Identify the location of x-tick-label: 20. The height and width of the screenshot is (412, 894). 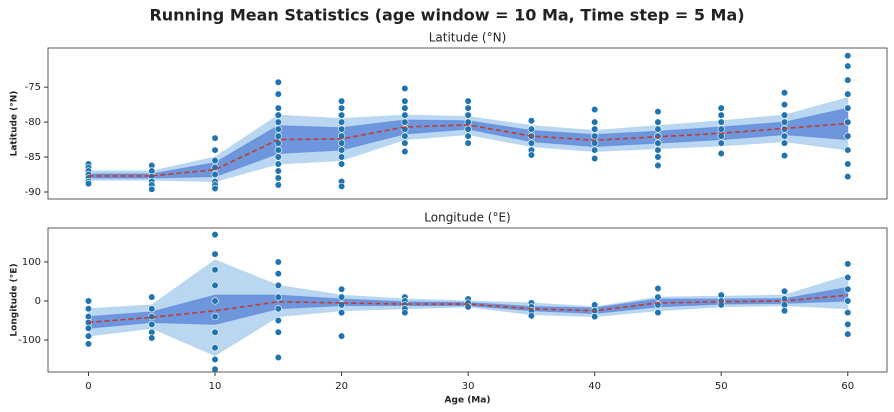
(341, 386).